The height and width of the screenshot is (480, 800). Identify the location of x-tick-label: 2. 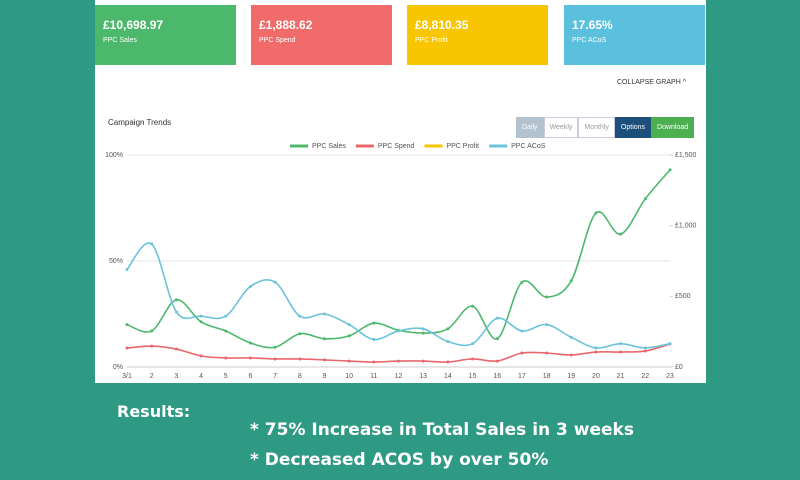
(152, 376).